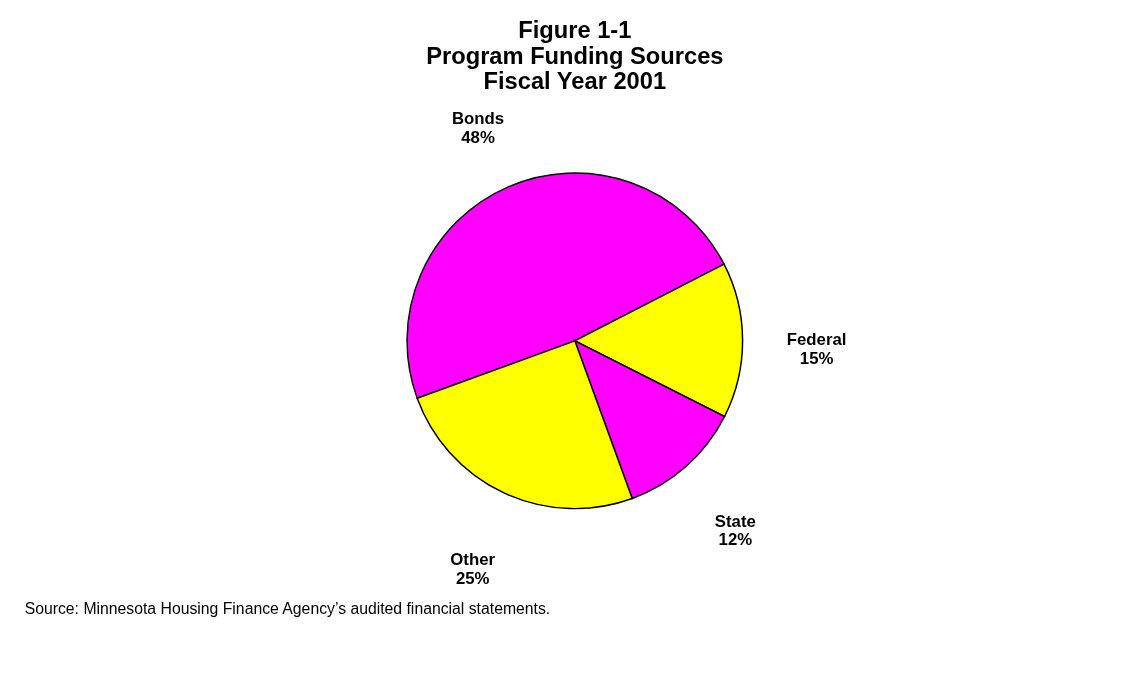  Describe the element at coordinates (287, 609) in the screenshot. I see `source-note: Source: Minnesota Housing Finance Agency’s audited financial statements.` at that location.